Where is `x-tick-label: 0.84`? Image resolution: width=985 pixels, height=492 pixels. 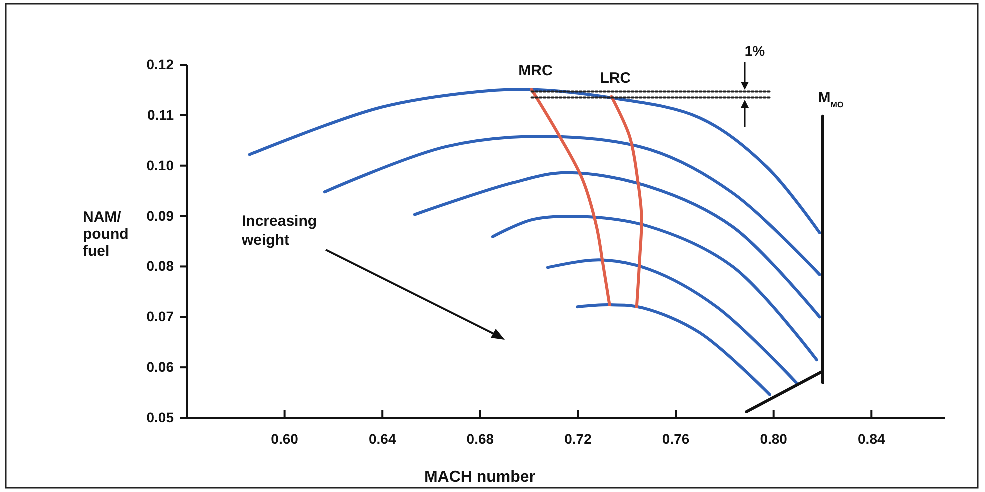 x-tick-label: 0.84 is located at coordinates (872, 438).